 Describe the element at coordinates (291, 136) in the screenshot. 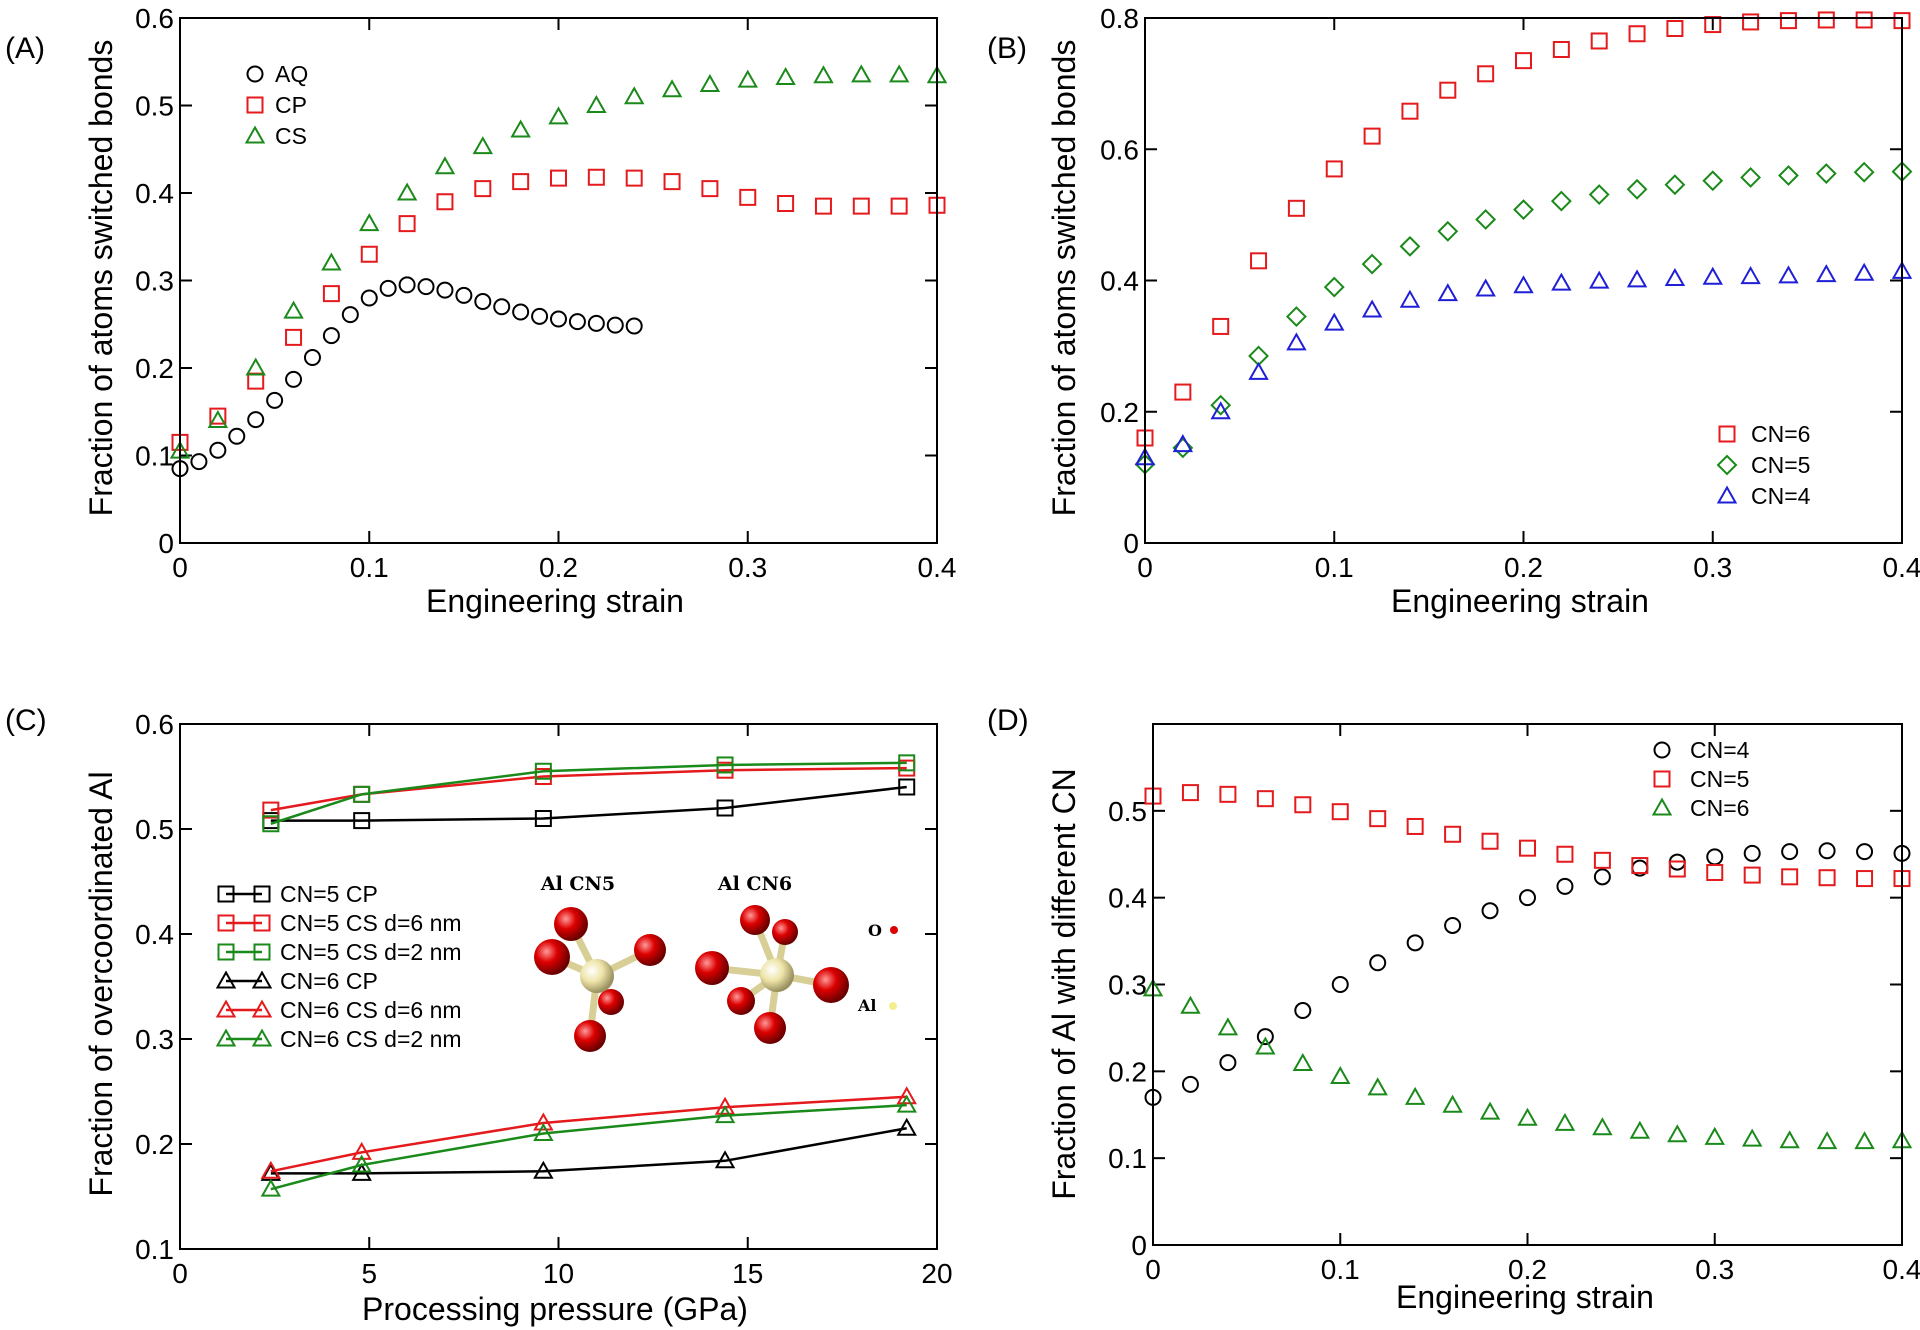

I see `legend-label: CS` at that location.